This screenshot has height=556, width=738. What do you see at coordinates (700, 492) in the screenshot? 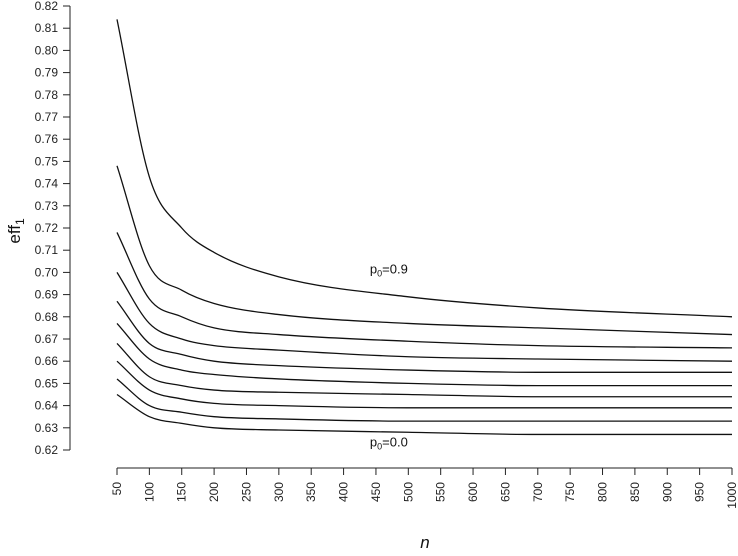
I see `x-tick-label: 950` at bounding box center [700, 492].